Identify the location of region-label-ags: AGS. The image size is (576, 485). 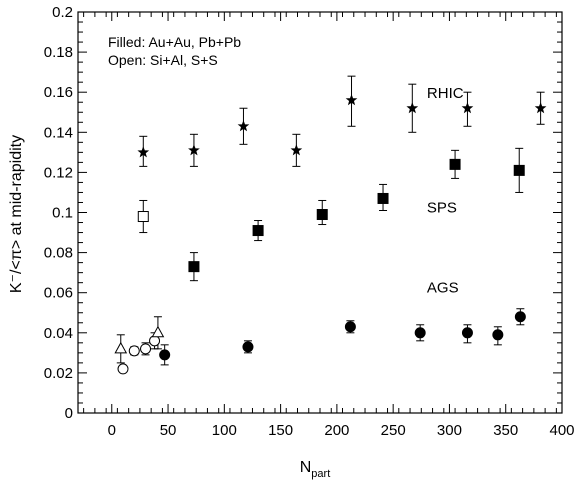
(443, 288).